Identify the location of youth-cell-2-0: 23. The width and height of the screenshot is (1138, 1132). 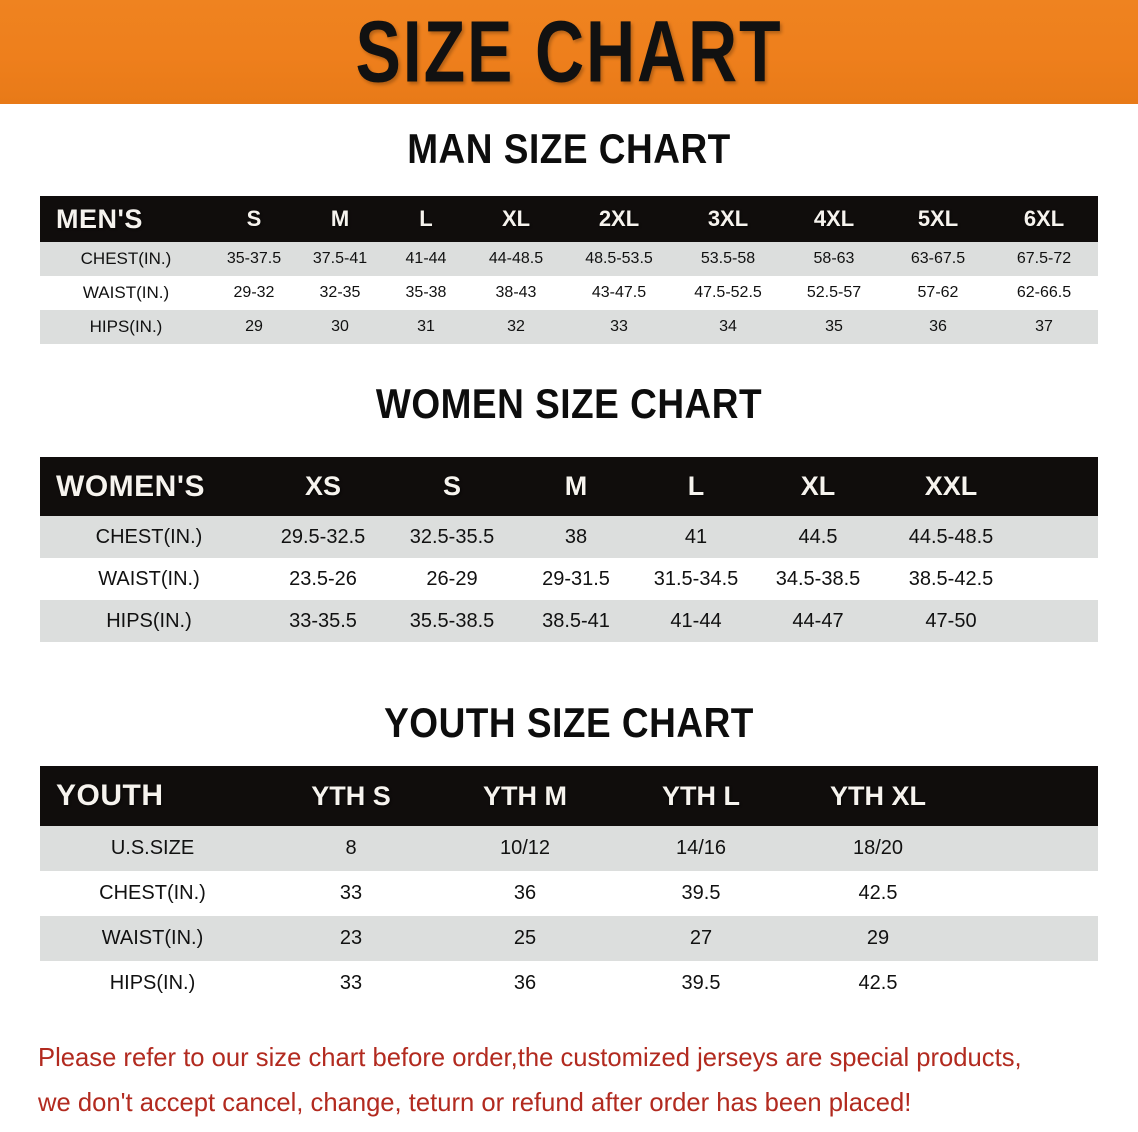
(351, 938).